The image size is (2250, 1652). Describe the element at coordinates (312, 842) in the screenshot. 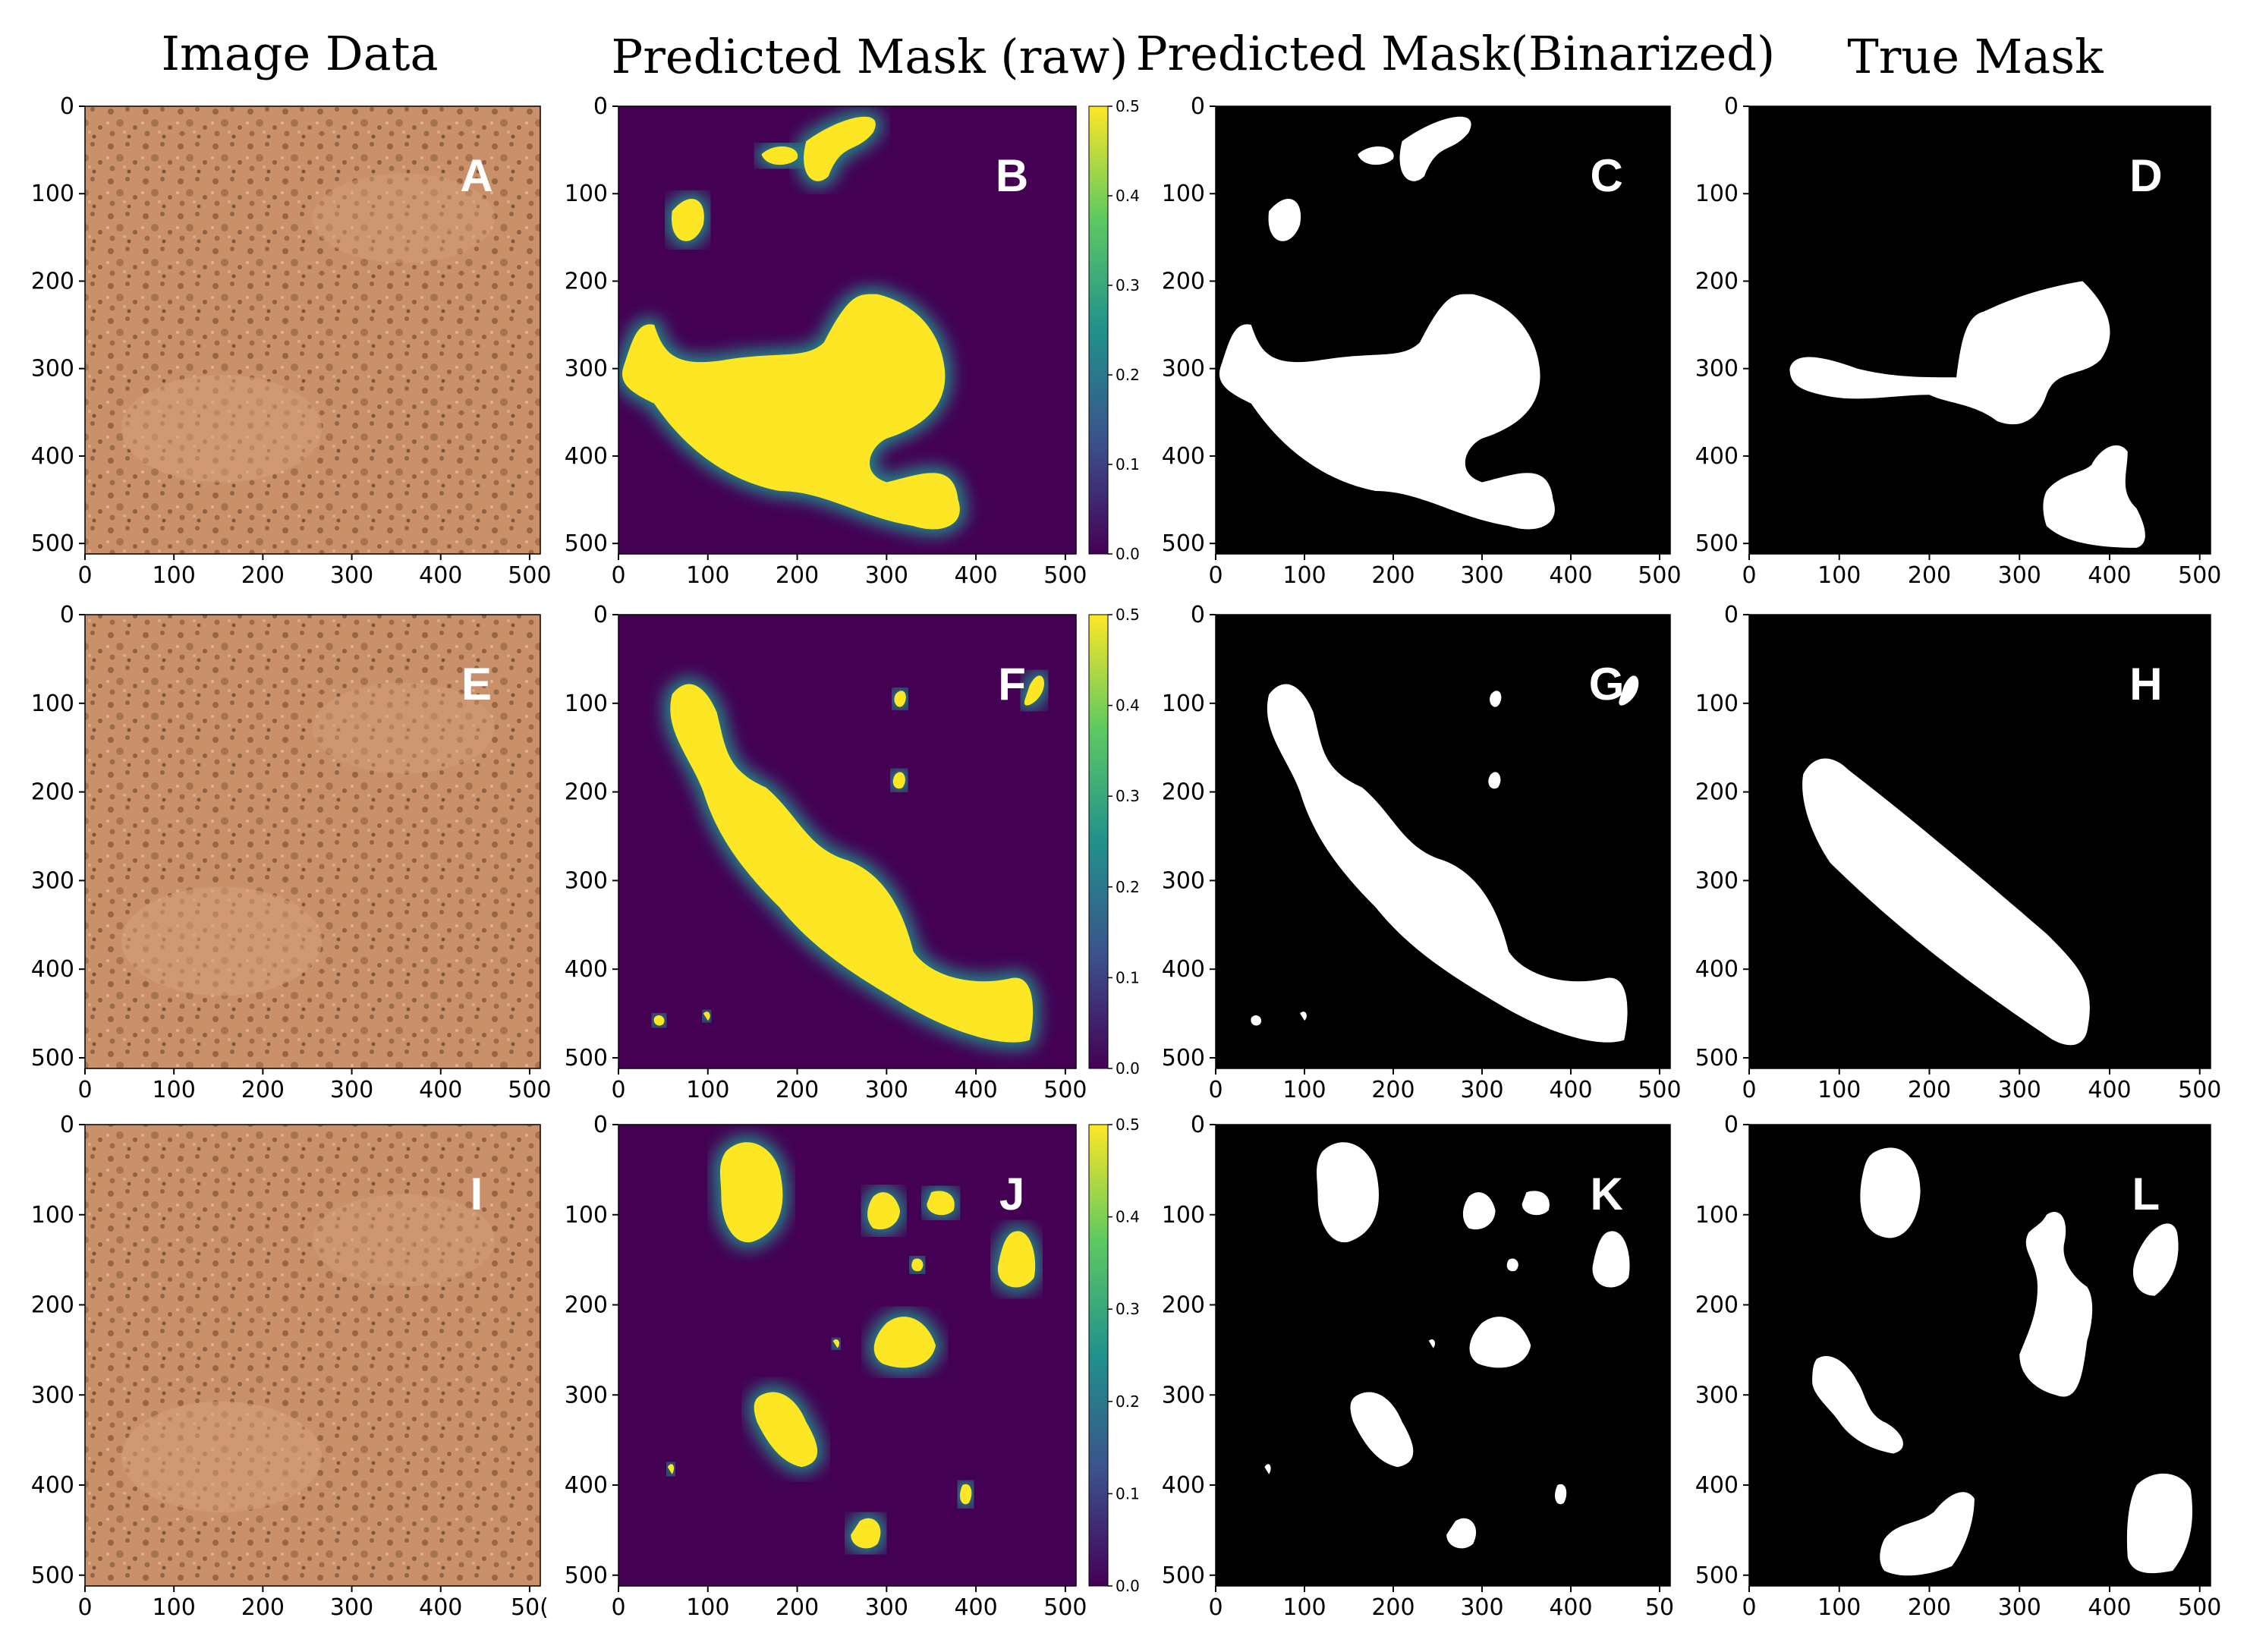

I see `microscopy-image` at that location.